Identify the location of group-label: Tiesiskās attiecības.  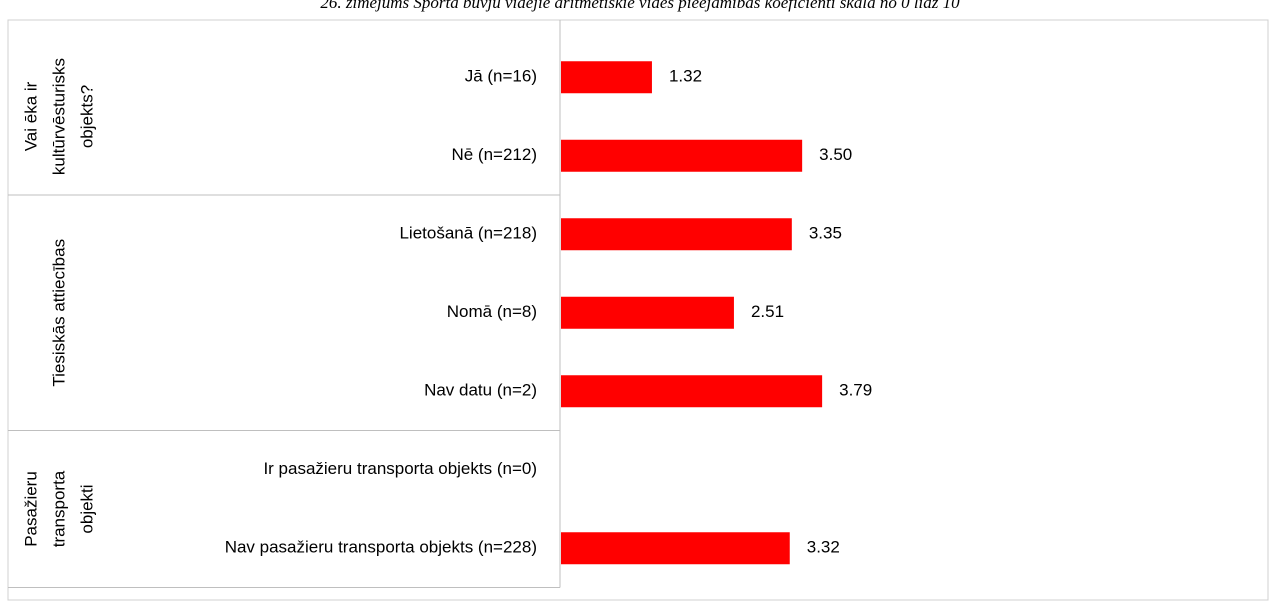
(58, 313).